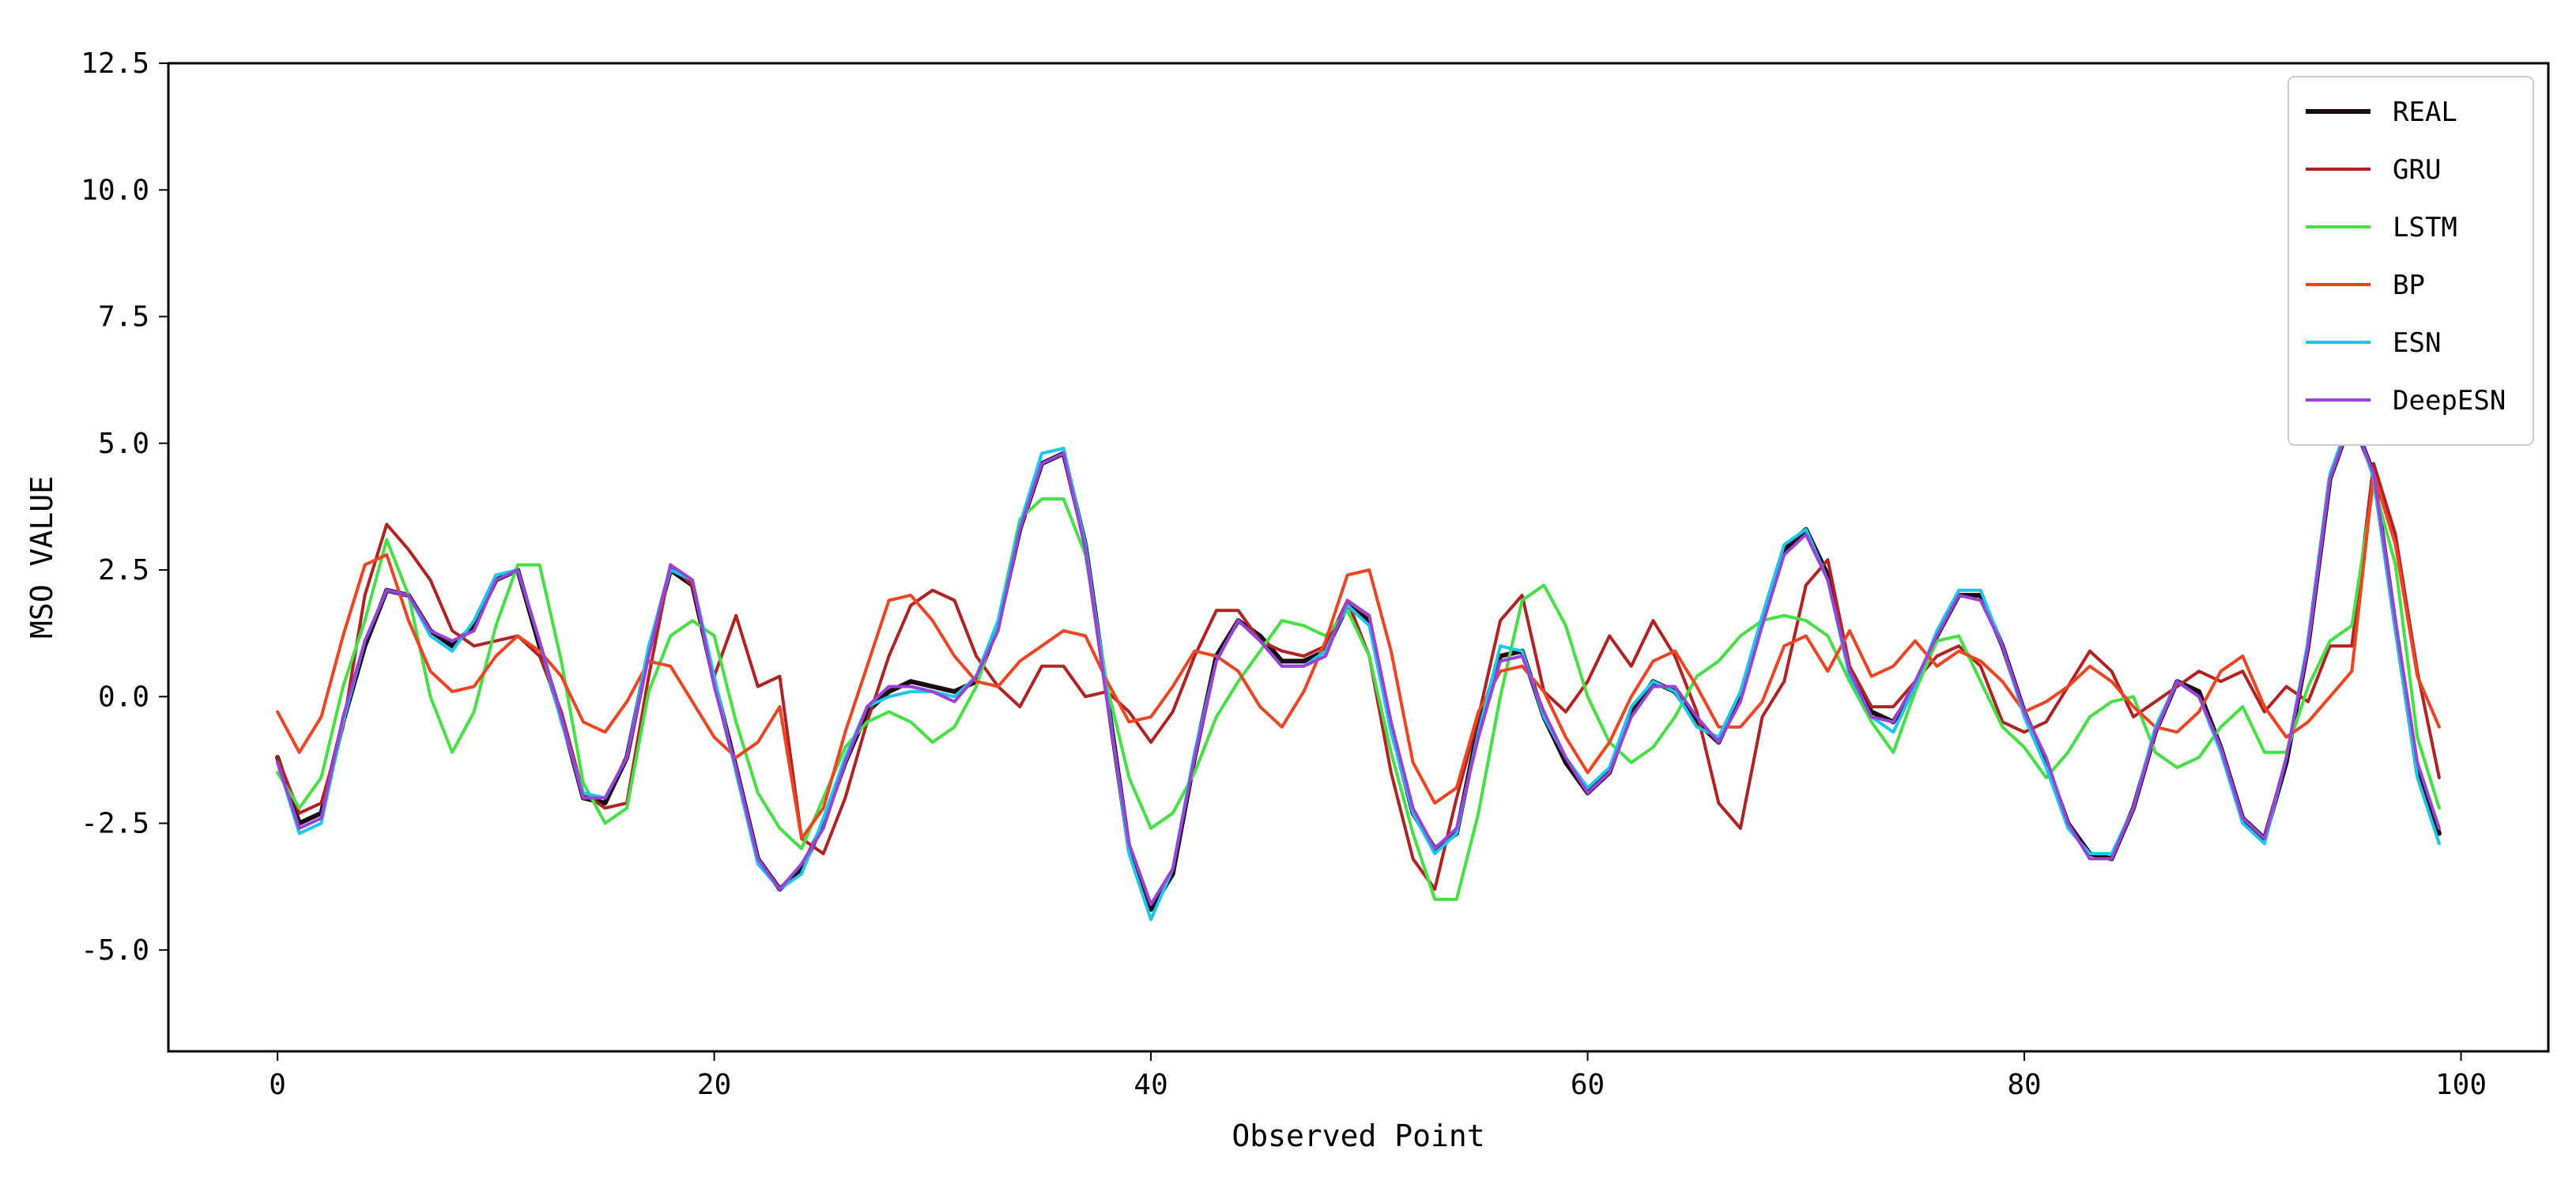 Image resolution: width=2576 pixels, height=1177 pixels. I want to click on y-tick-label: 2.5, so click(123, 570).